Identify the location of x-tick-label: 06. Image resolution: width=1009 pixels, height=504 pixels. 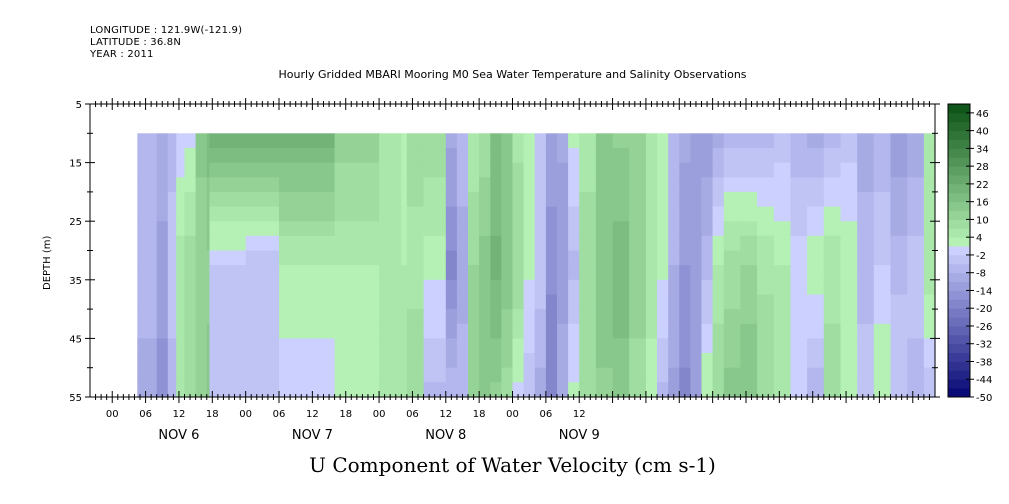
(412, 414).